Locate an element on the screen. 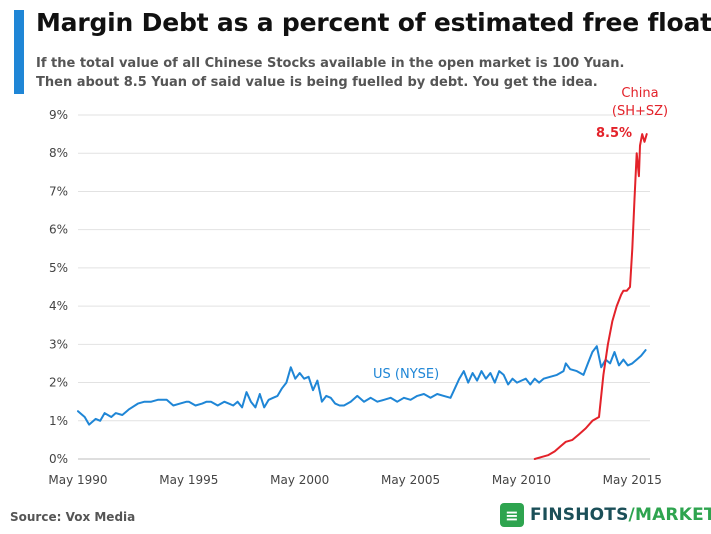 The height and width of the screenshot is (534, 711). brand-sub: MARKETS is located at coordinates (672, 515).